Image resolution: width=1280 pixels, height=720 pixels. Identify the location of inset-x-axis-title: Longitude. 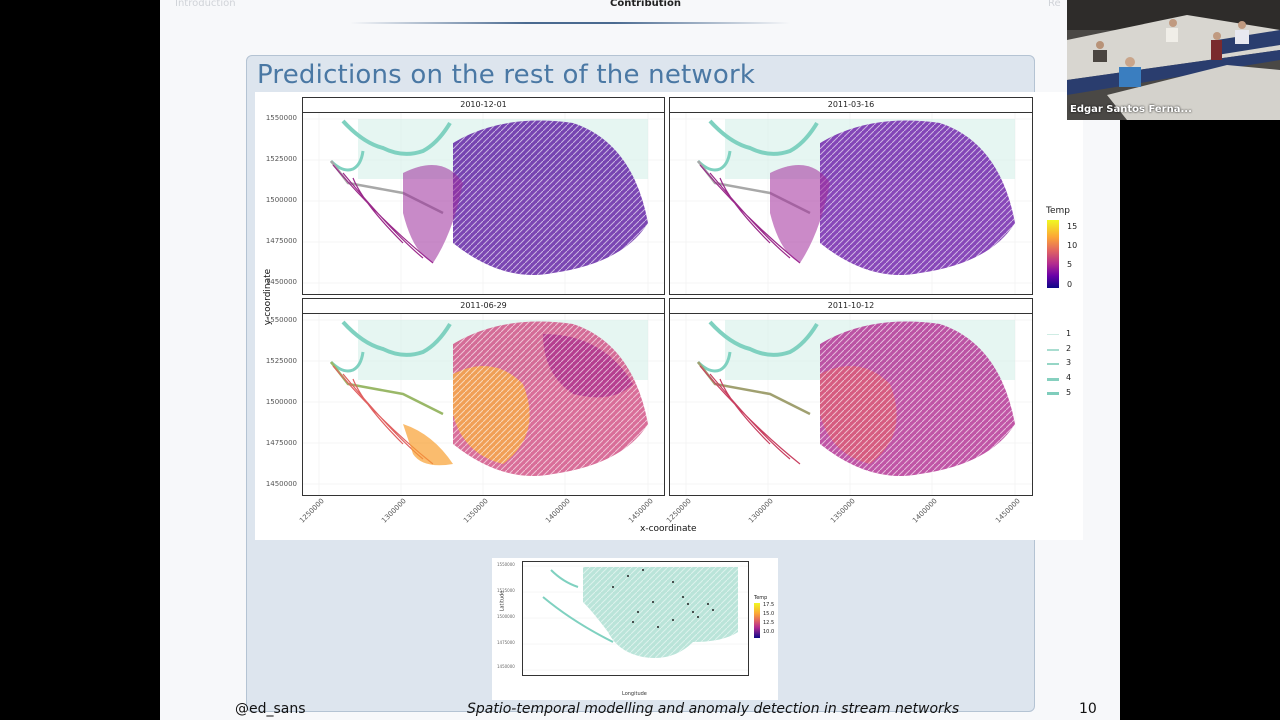
(634, 694).